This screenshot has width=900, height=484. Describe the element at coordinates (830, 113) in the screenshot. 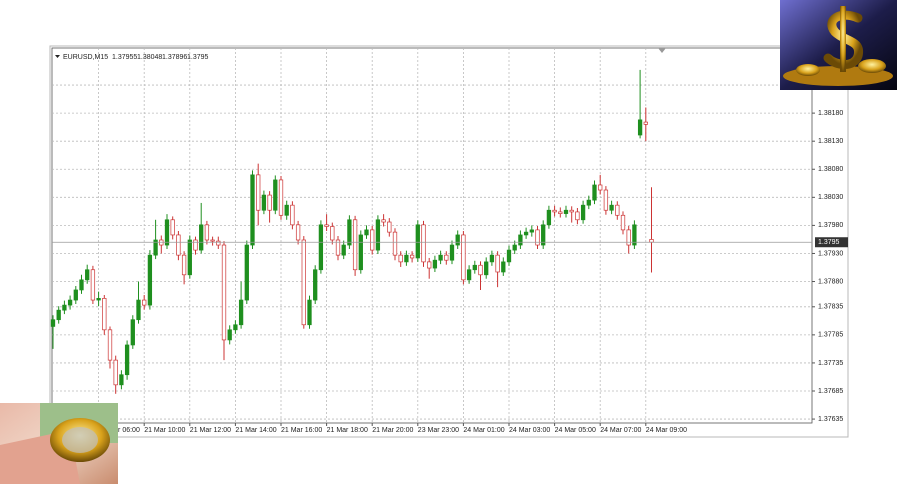

I see `y-tick-label: 1.38180` at that location.